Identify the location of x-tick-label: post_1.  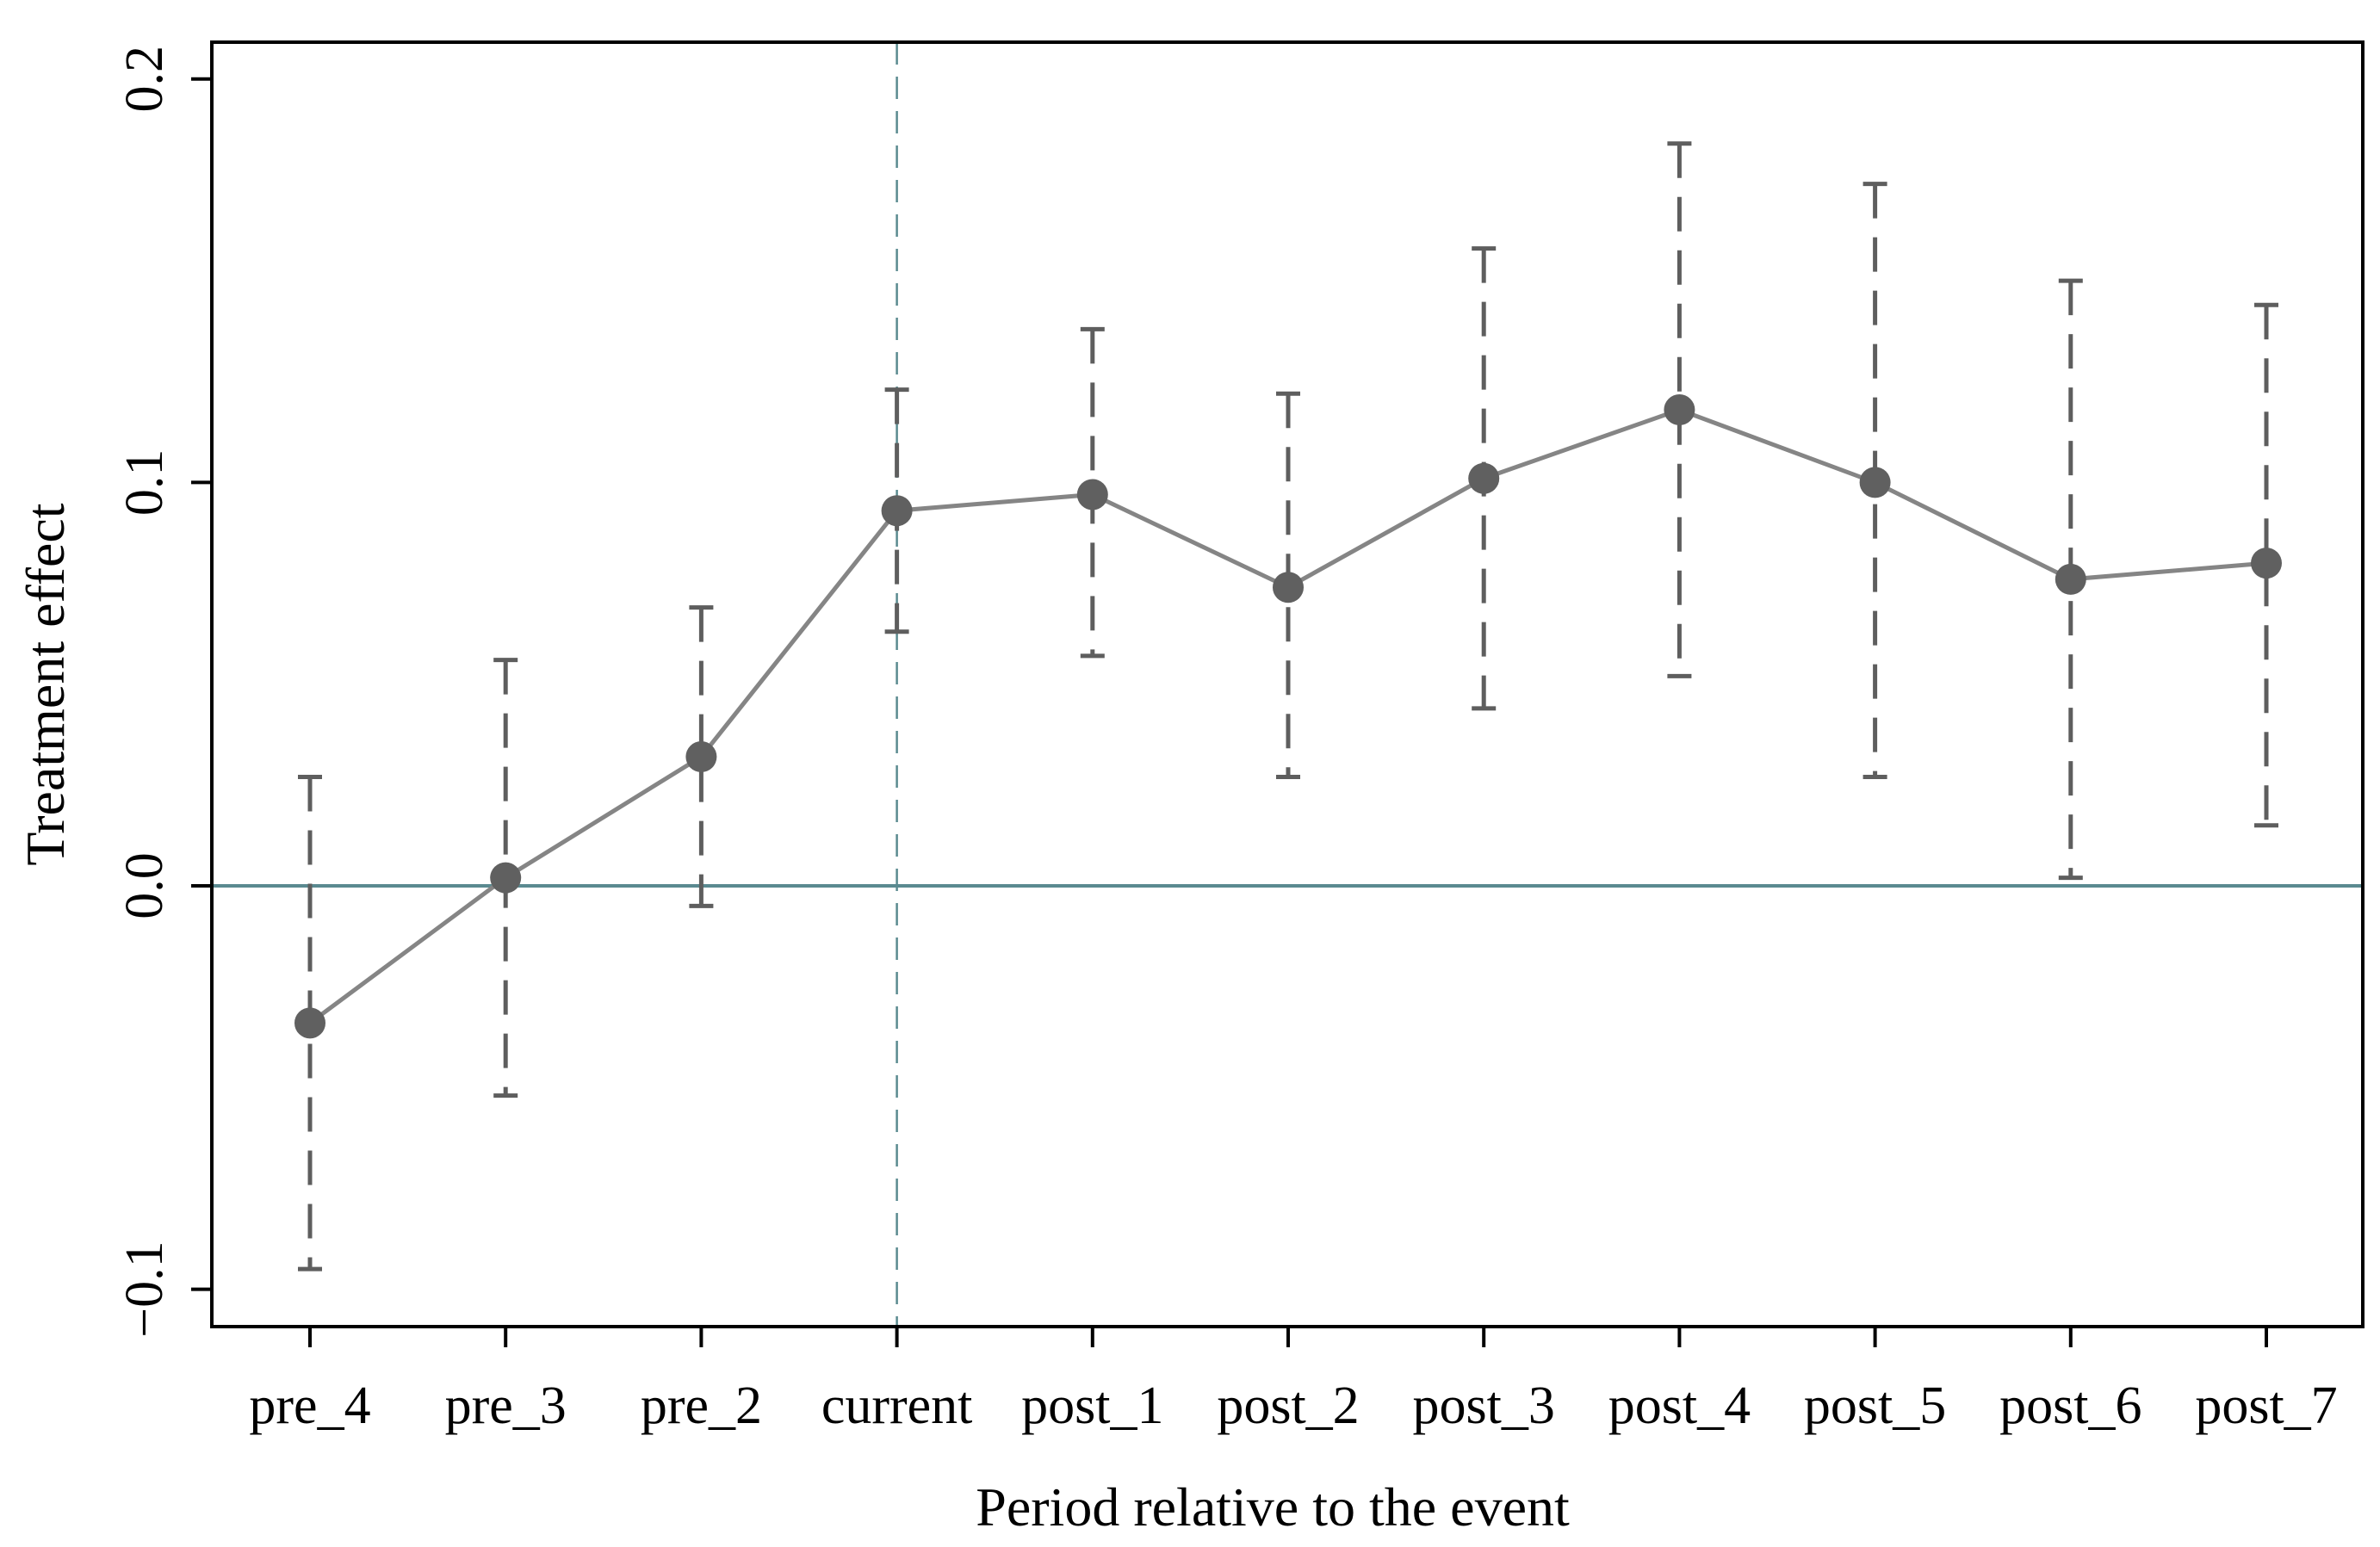
(1092, 1406).